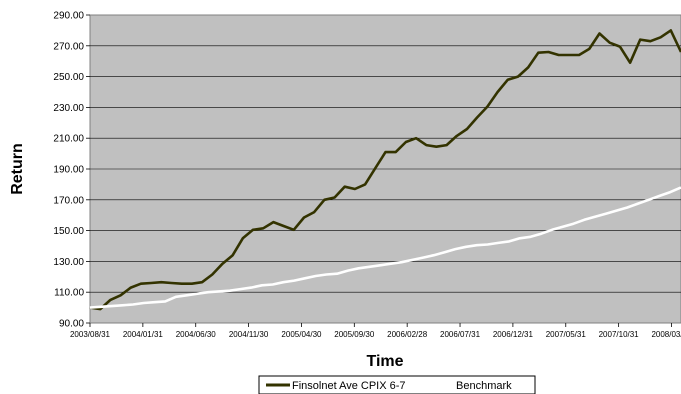 The image size is (681, 394). Describe the element at coordinates (301, 334) in the screenshot. I see `x-tick-label: 2005/04/30` at that location.